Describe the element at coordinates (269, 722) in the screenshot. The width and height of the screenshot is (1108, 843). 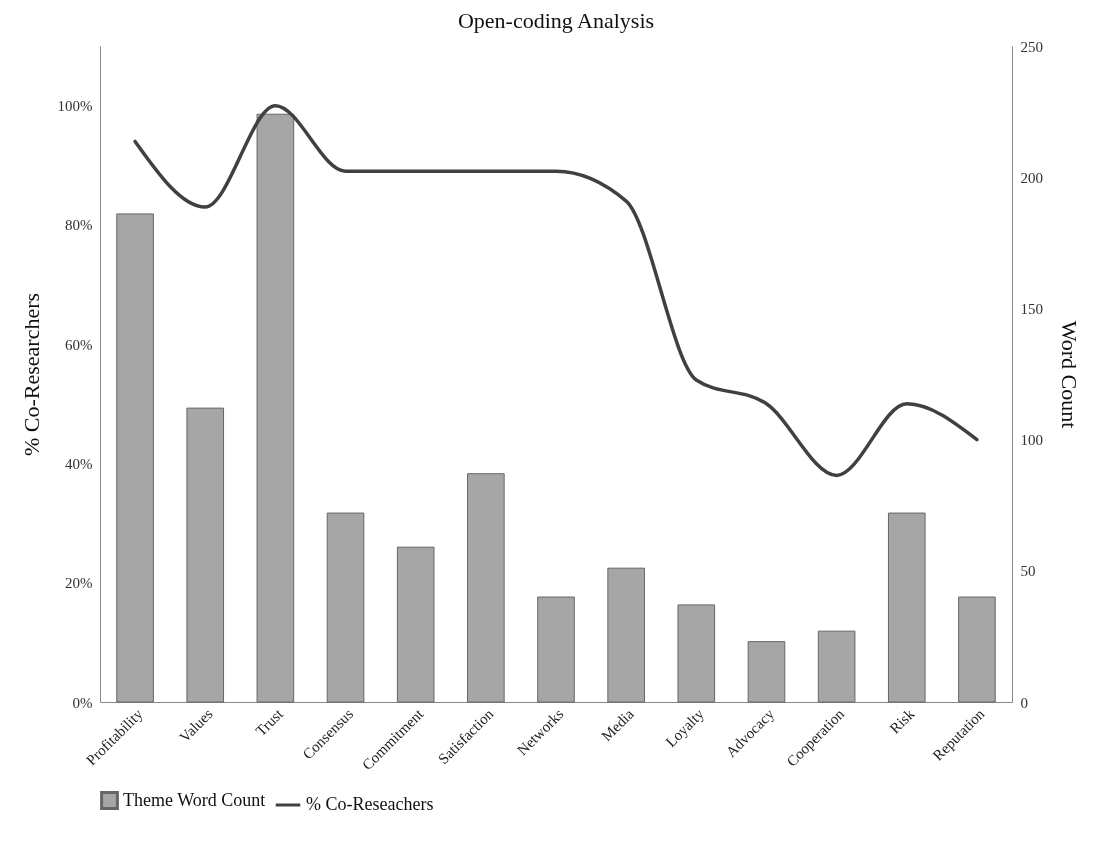
I see `x-tick-label: Trust` at that location.